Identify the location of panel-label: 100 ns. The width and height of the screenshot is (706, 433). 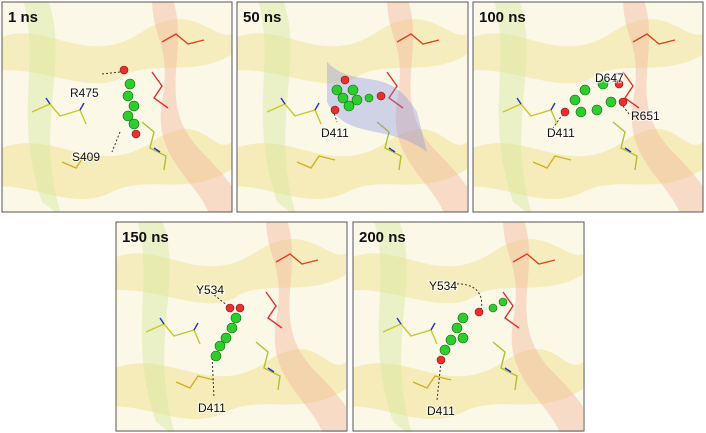
(502, 17).